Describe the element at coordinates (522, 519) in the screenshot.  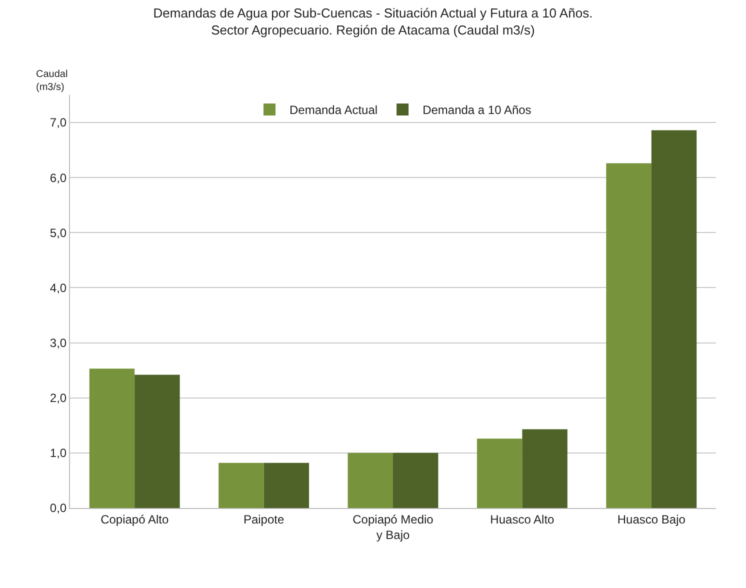
I see `x-tick-label: Huasco Alto` at that location.